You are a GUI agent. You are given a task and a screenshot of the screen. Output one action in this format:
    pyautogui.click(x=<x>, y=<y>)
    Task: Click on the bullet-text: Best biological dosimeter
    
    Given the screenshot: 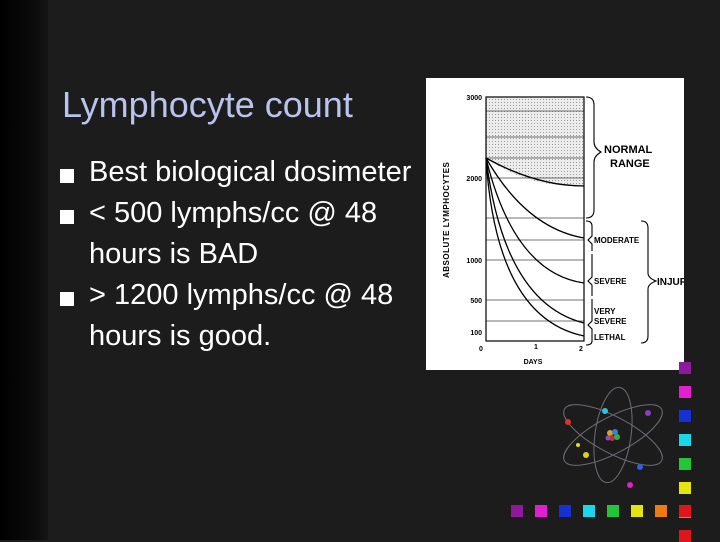 What is the action you would take?
    pyautogui.click(x=250, y=172)
    